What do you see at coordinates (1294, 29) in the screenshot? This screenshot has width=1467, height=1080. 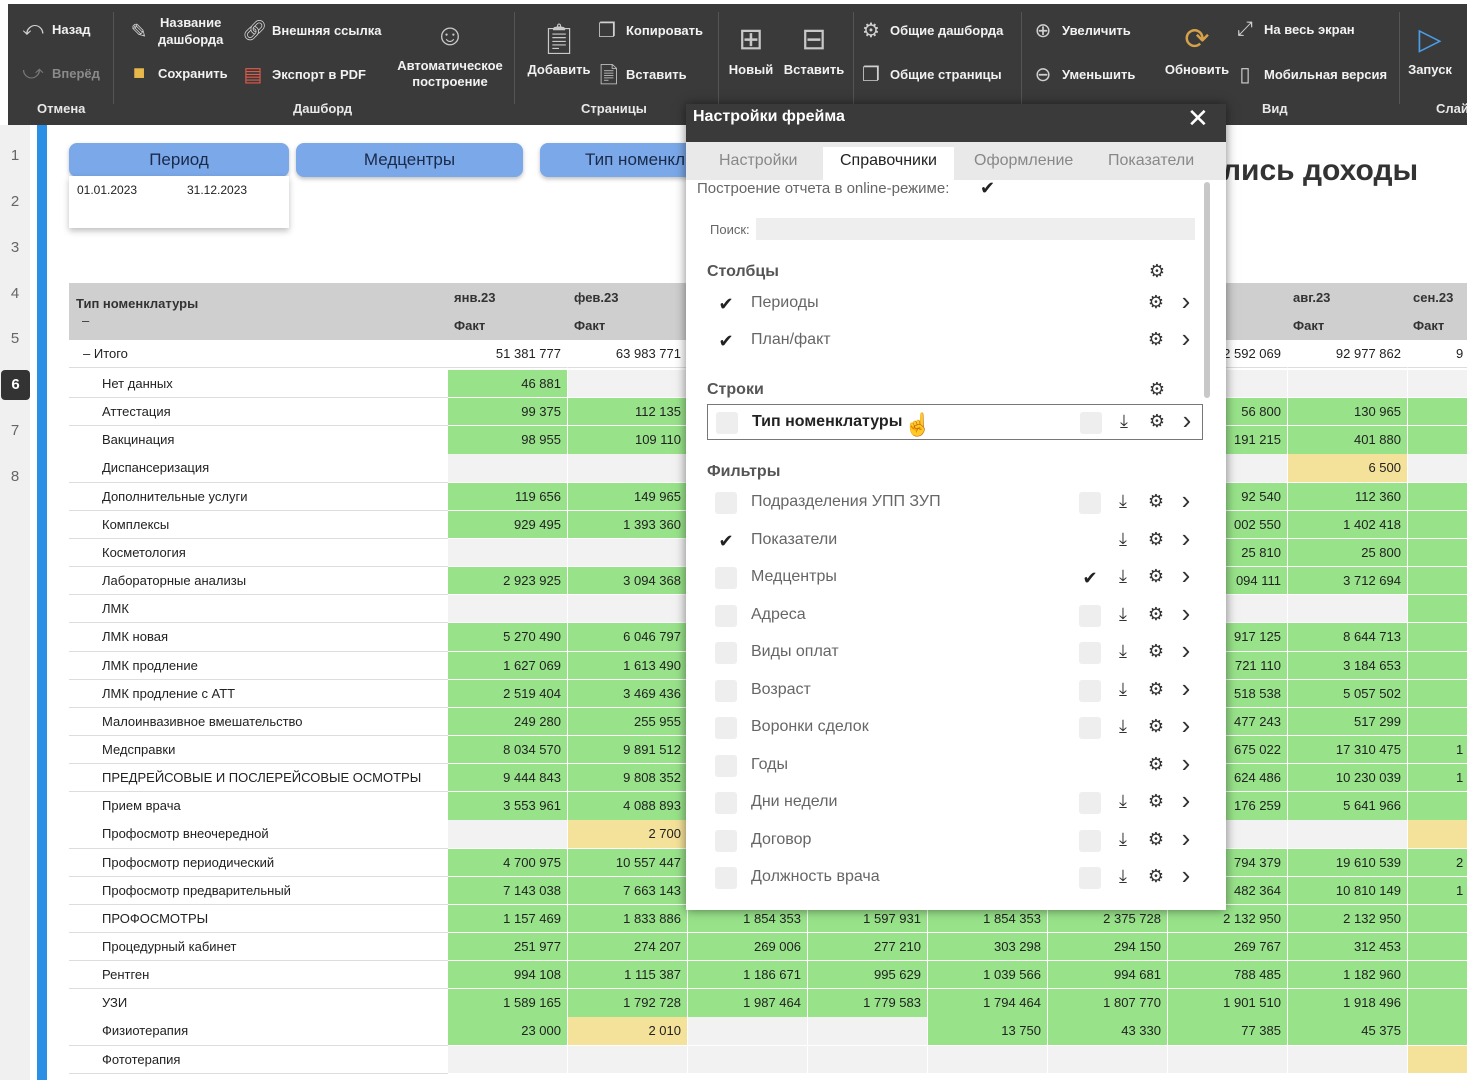 I see `fullscreen-button: ⤢ На весь экран` at bounding box center [1294, 29].